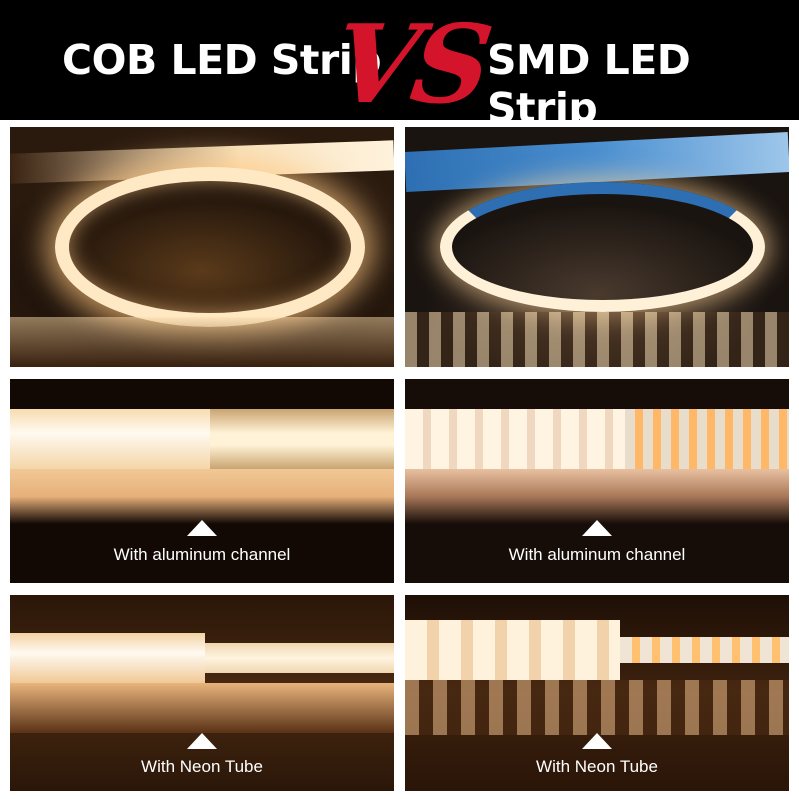 The height and width of the screenshot is (799, 799). Describe the element at coordinates (222, 60) in the screenshot. I see `cob-title: COB LED Strip` at that location.